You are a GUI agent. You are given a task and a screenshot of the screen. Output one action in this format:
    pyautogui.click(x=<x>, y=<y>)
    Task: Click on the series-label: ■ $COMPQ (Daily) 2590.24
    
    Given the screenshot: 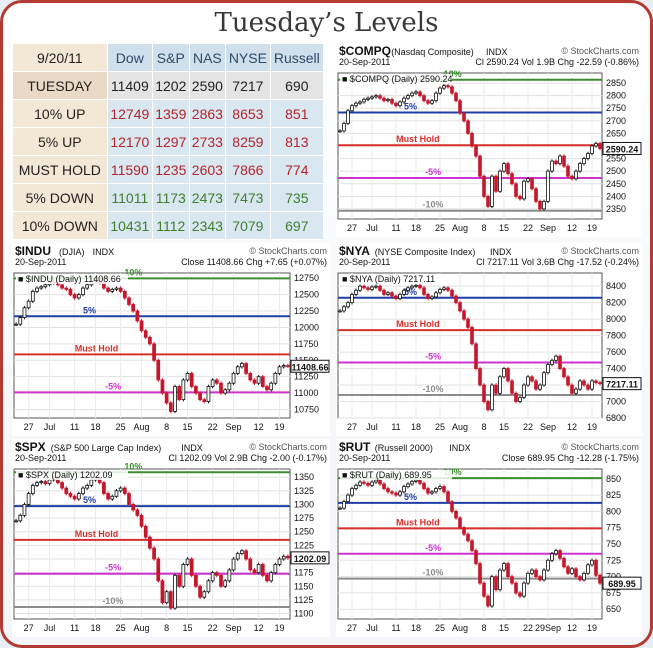 What is the action you would take?
    pyautogui.click(x=397, y=79)
    